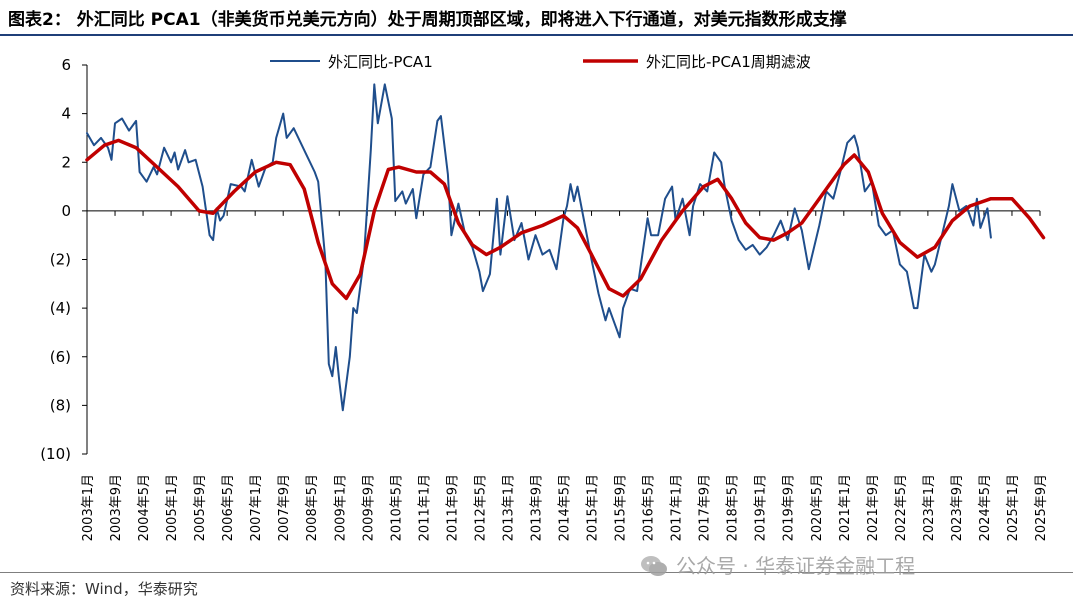  I want to click on x-tick-label: 2017年1月, so click(677, 507).